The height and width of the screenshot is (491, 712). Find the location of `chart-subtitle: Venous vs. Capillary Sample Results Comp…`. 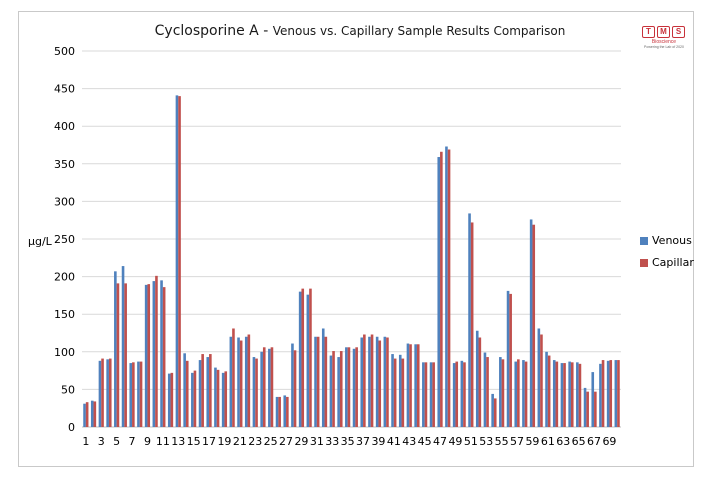

chart-subtitle: Venous vs. Capillary Sample Results Comp… is located at coordinates (419, 31).